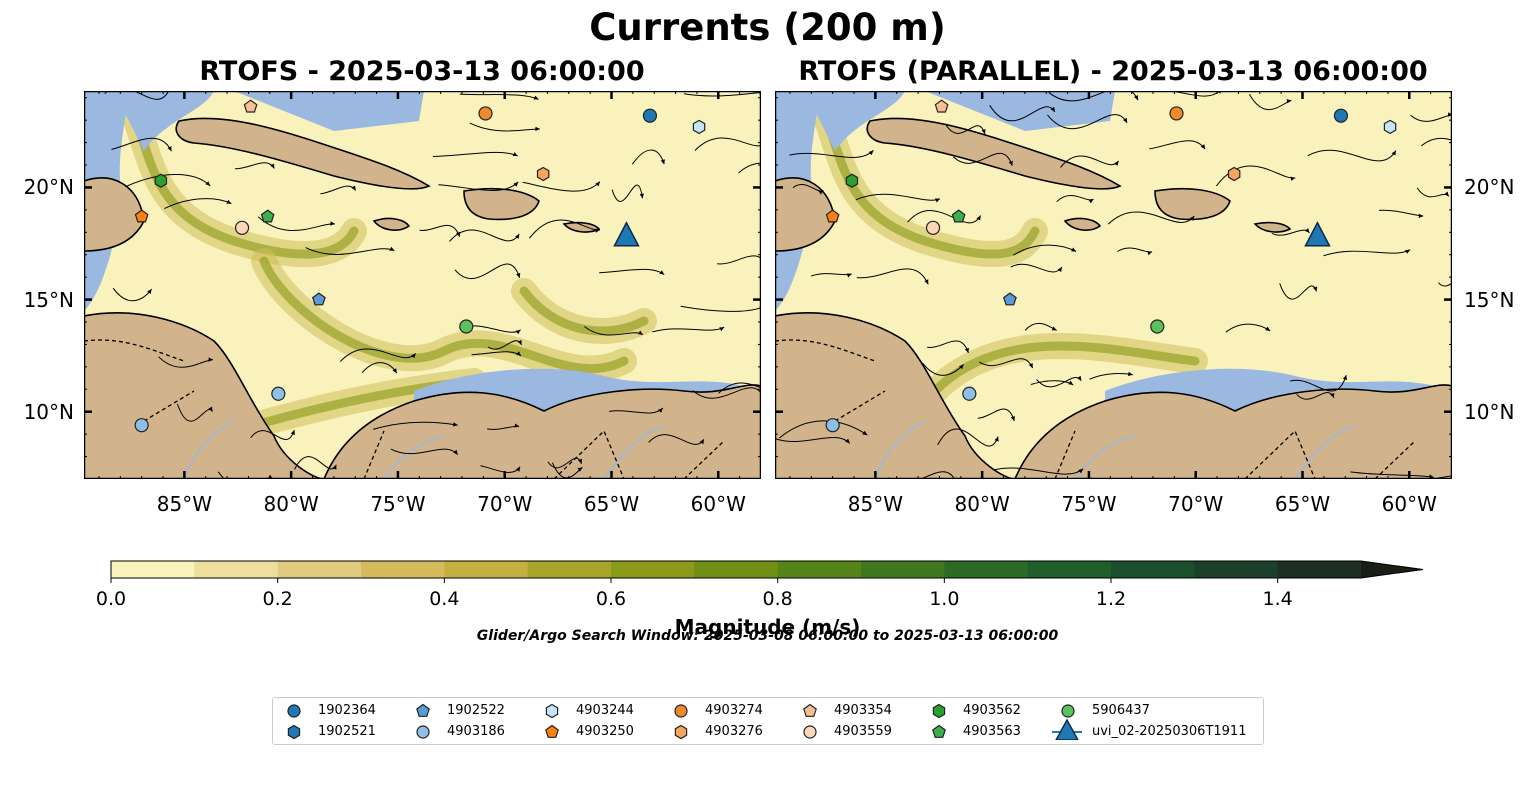 This screenshot has height=802, width=1535. What do you see at coordinates (767, 627) in the screenshot?
I see `colorbar-label: Magnitude (m/s)` at bounding box center [767, 627].